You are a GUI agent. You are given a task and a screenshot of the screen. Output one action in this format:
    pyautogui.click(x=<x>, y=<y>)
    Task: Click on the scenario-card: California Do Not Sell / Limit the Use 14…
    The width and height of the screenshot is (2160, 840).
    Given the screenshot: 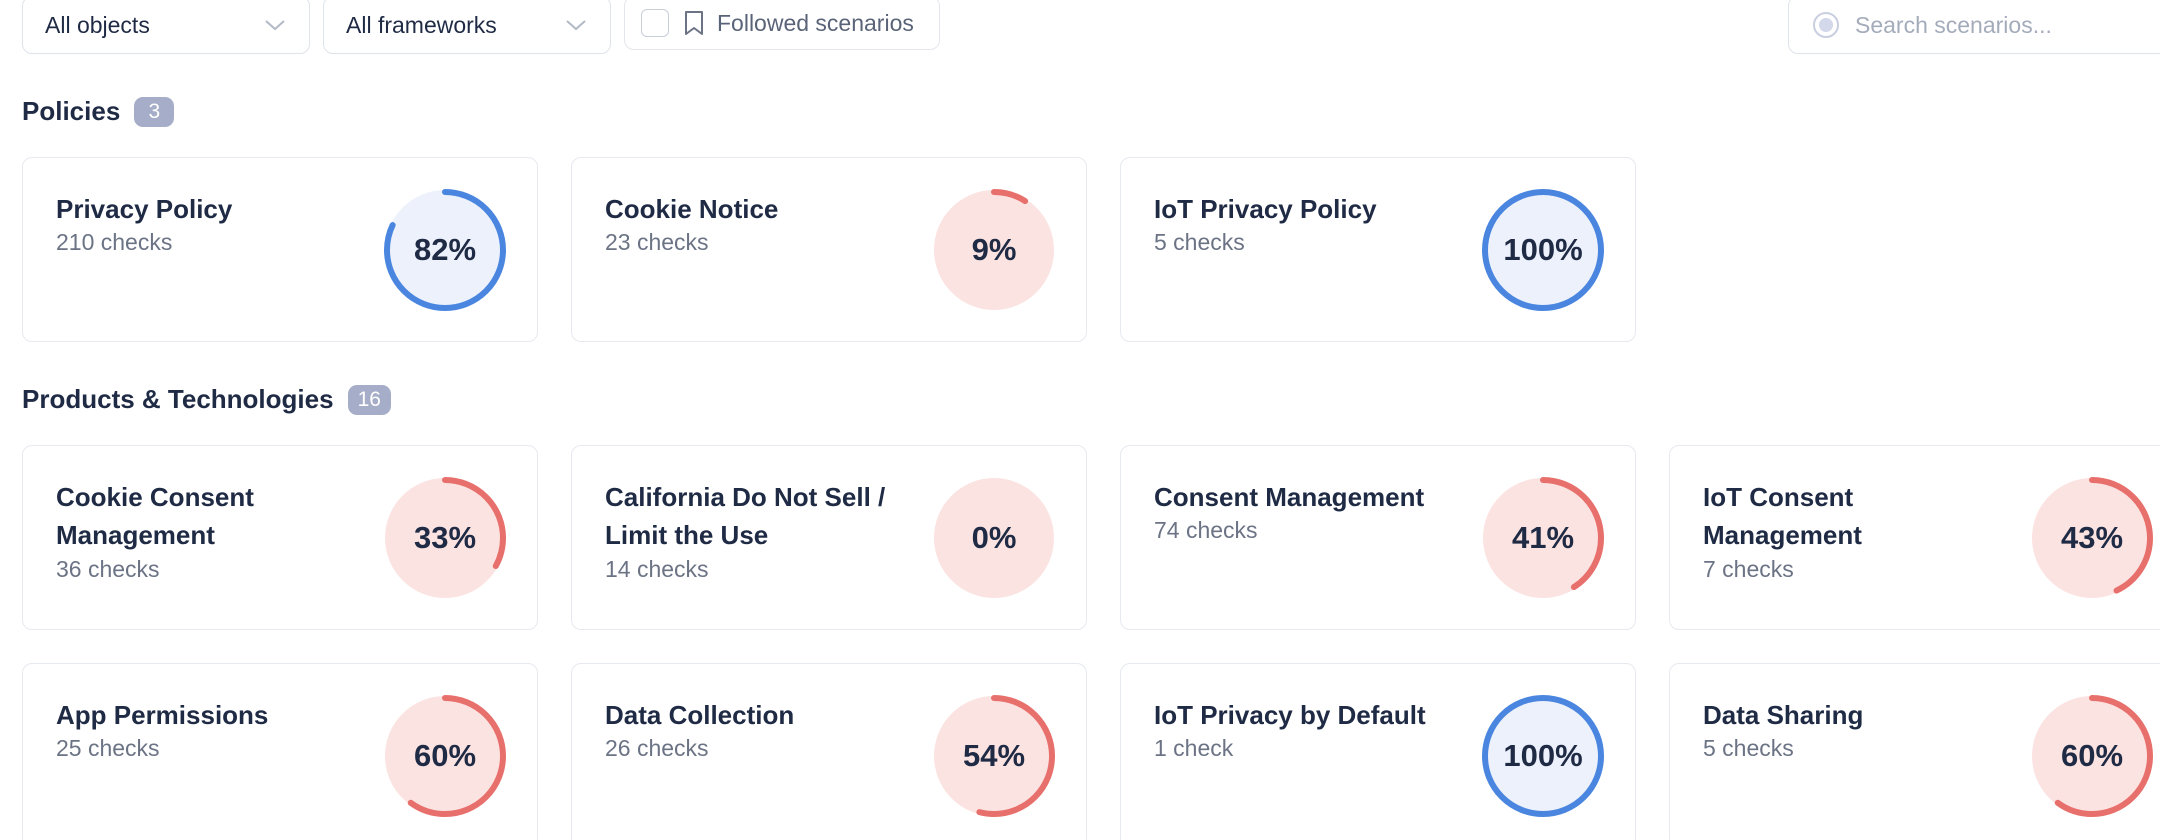 What is the action you would take?
    pyautogui.click(x=829, y=537)
    